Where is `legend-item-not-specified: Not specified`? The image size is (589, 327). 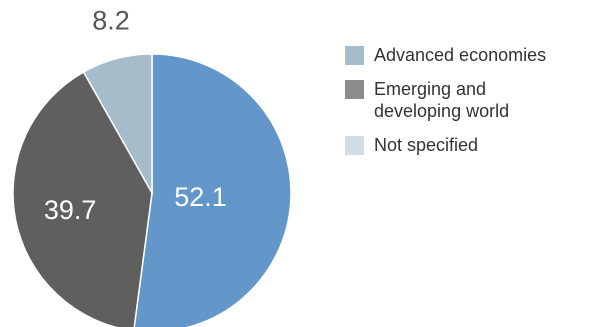
legend-item-not-specified: Not specified is located at coordinates (465, 145).